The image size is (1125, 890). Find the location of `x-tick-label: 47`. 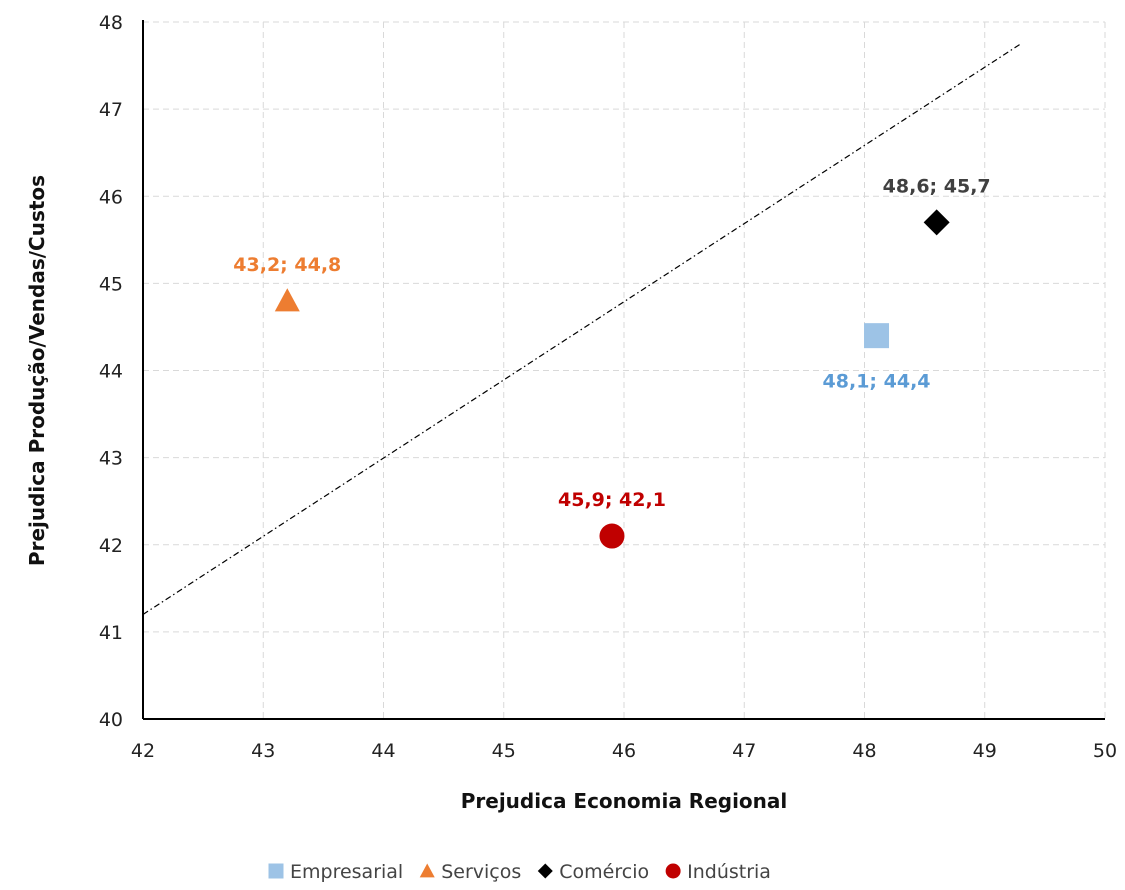

x-tick-label: 47 is located at coordinates (744, 751).